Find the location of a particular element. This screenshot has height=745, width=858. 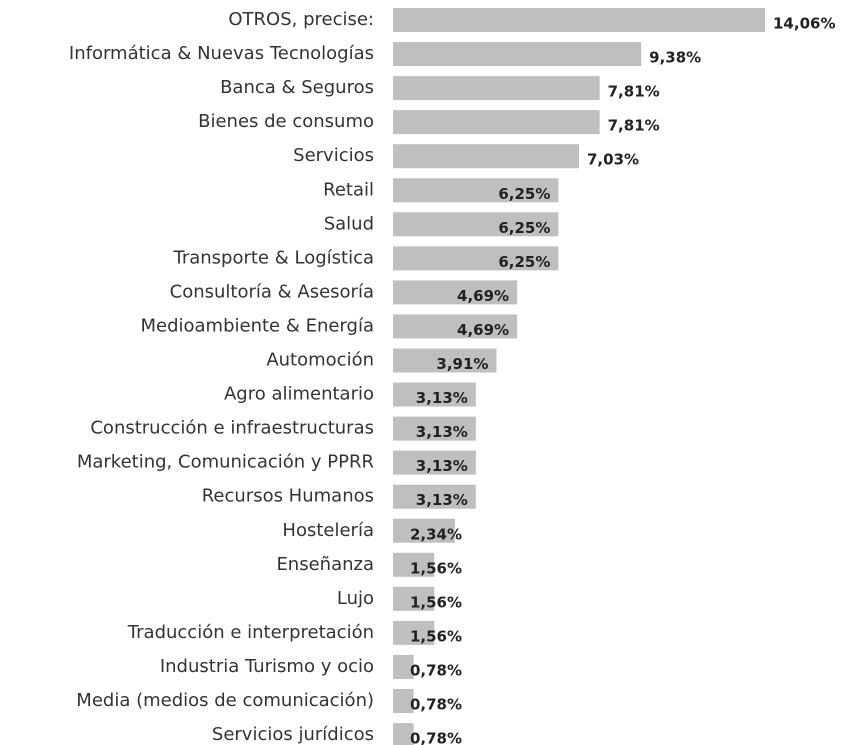

category-label: Medioambiente & Energía is located at coordinates (257, 325).